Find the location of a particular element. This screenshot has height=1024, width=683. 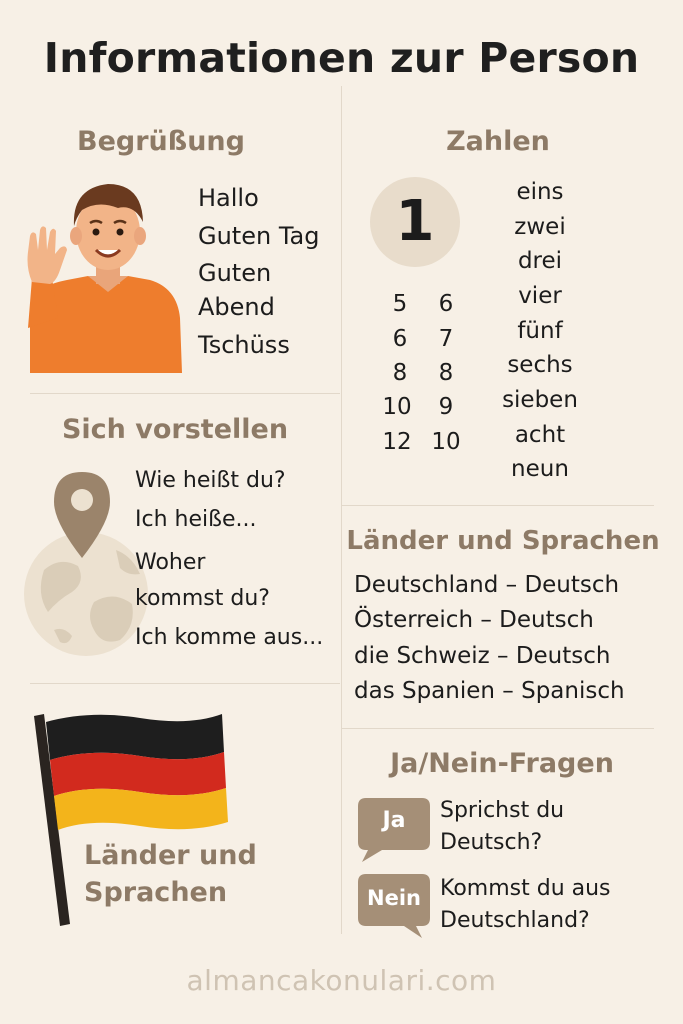

number-word: sieben is located at coordinates (540, 400).